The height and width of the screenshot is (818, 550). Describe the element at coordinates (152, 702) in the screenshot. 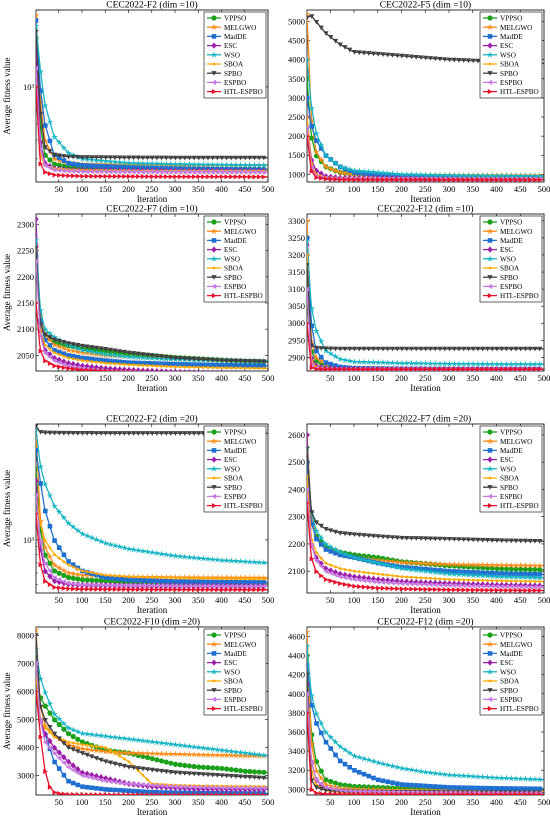

I see `series-wso` at that location.